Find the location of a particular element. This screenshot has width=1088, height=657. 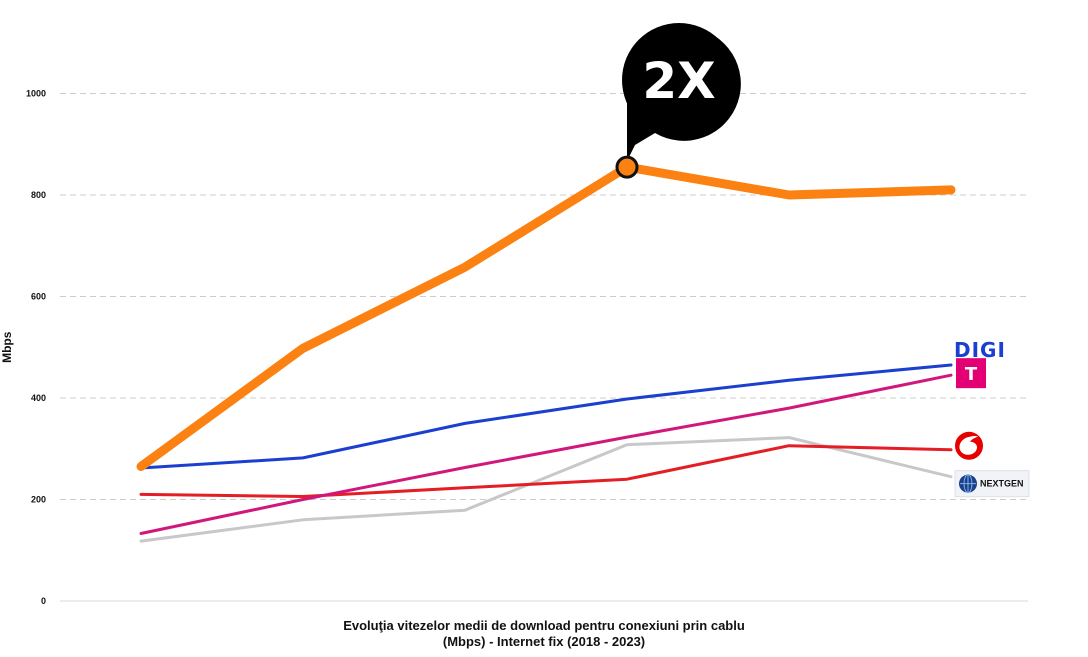

callout-marker is located at coordinates (627, 167).